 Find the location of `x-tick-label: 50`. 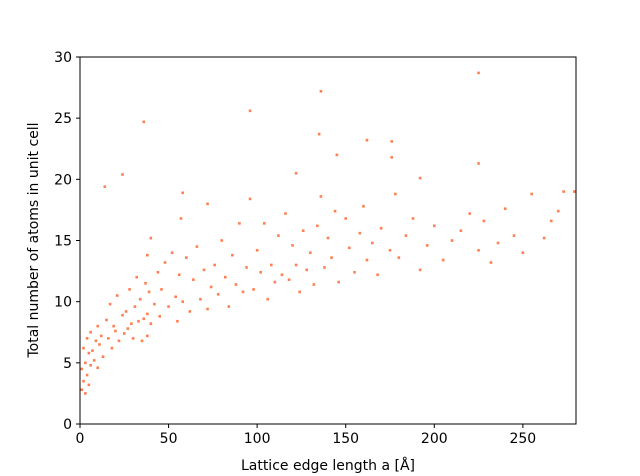

x-tick-label: 50 is located at coordinates (169, 439).